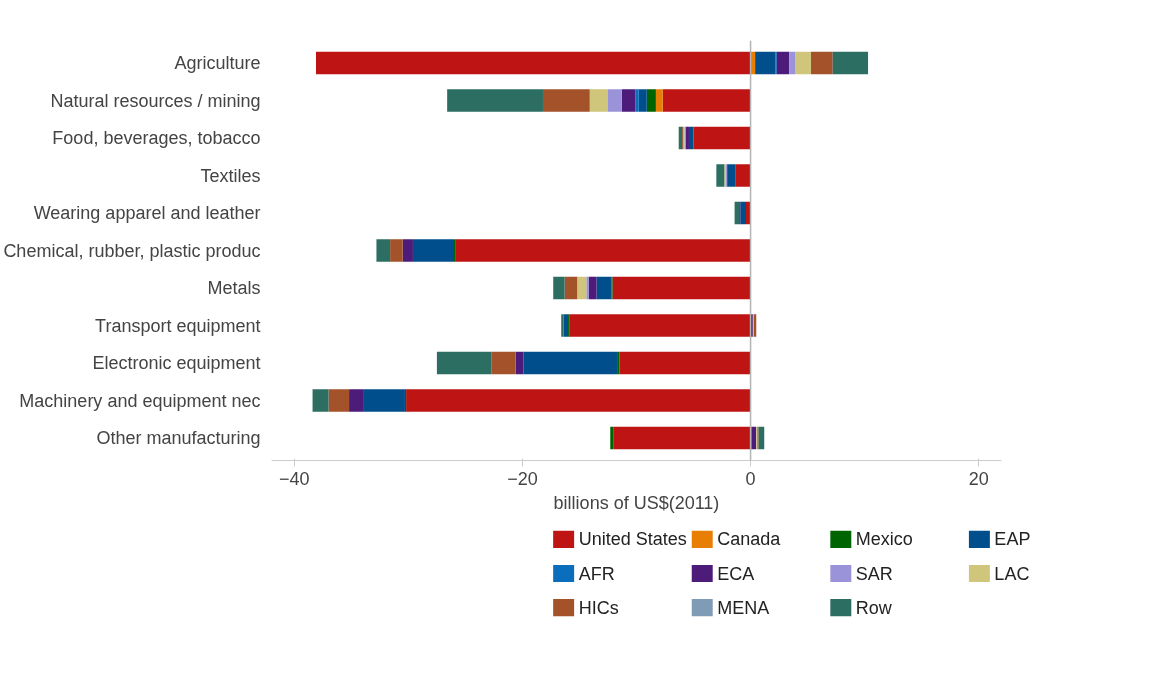 This screenshot has width=1167, height=692. I want to click on legend-label: LAC, so click(1012, 573).